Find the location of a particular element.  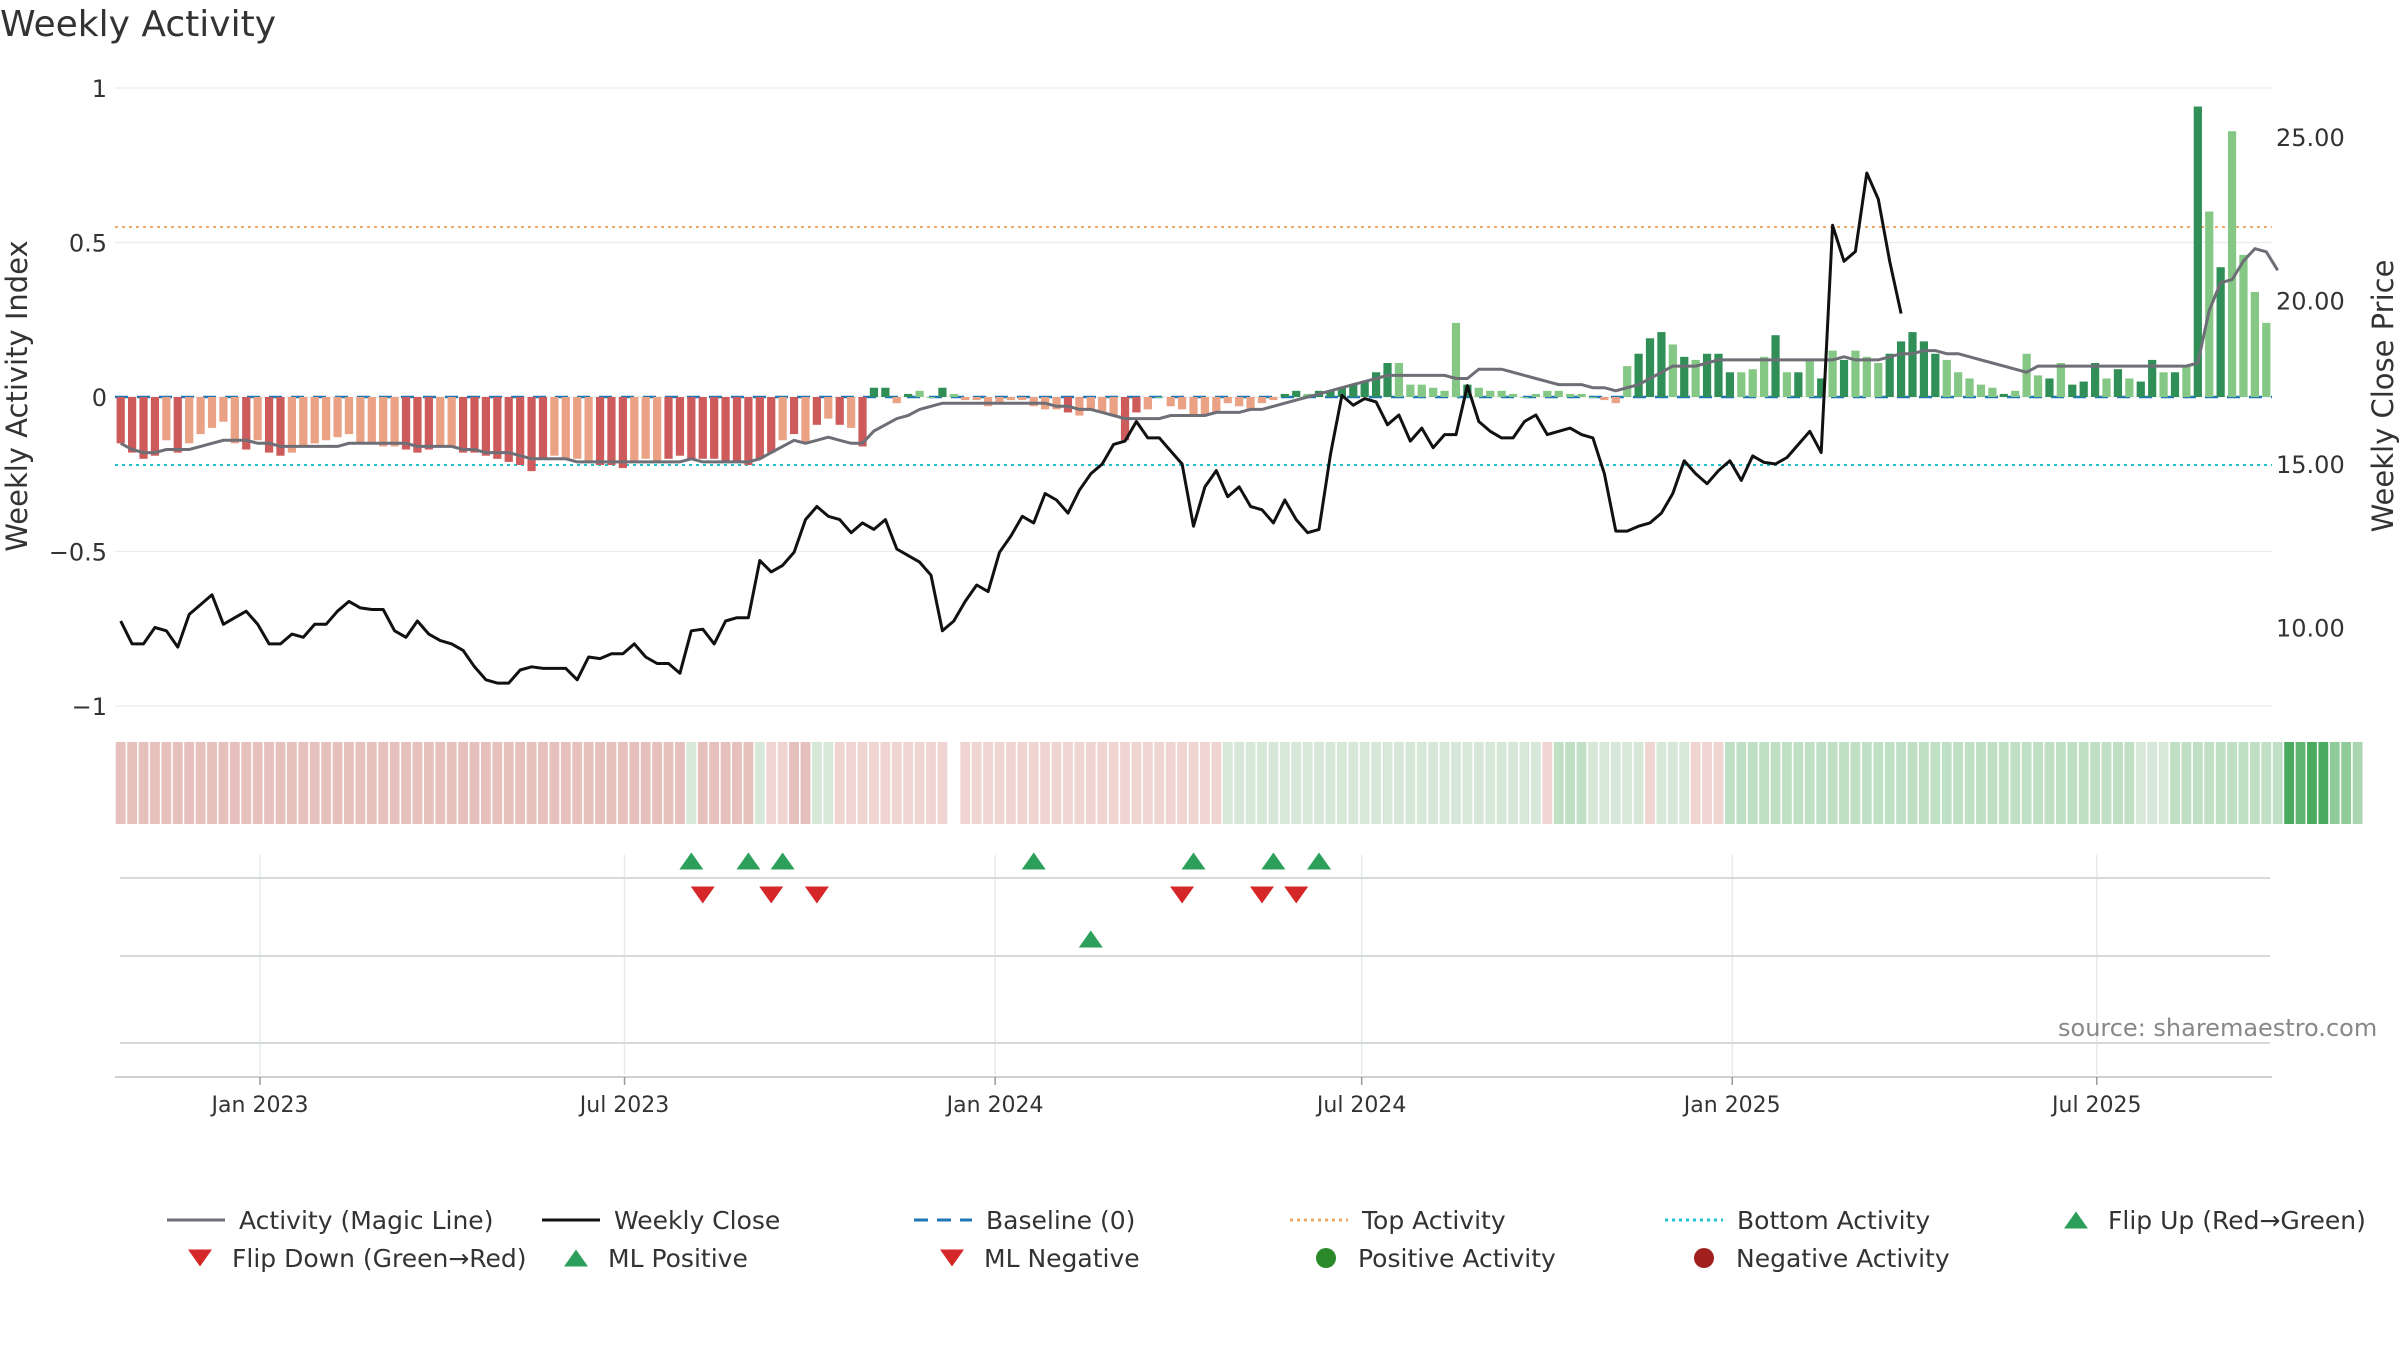

x-tick-label: Jan 2023 is located at coordinates (259, 1105).